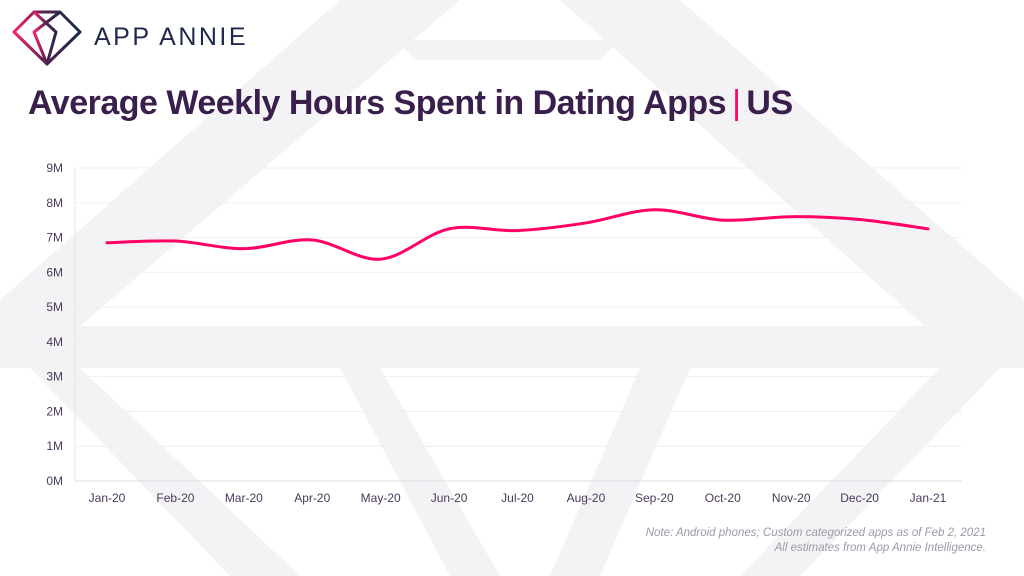  I want to click on y-tick-label: 0M, so click(54, 481).